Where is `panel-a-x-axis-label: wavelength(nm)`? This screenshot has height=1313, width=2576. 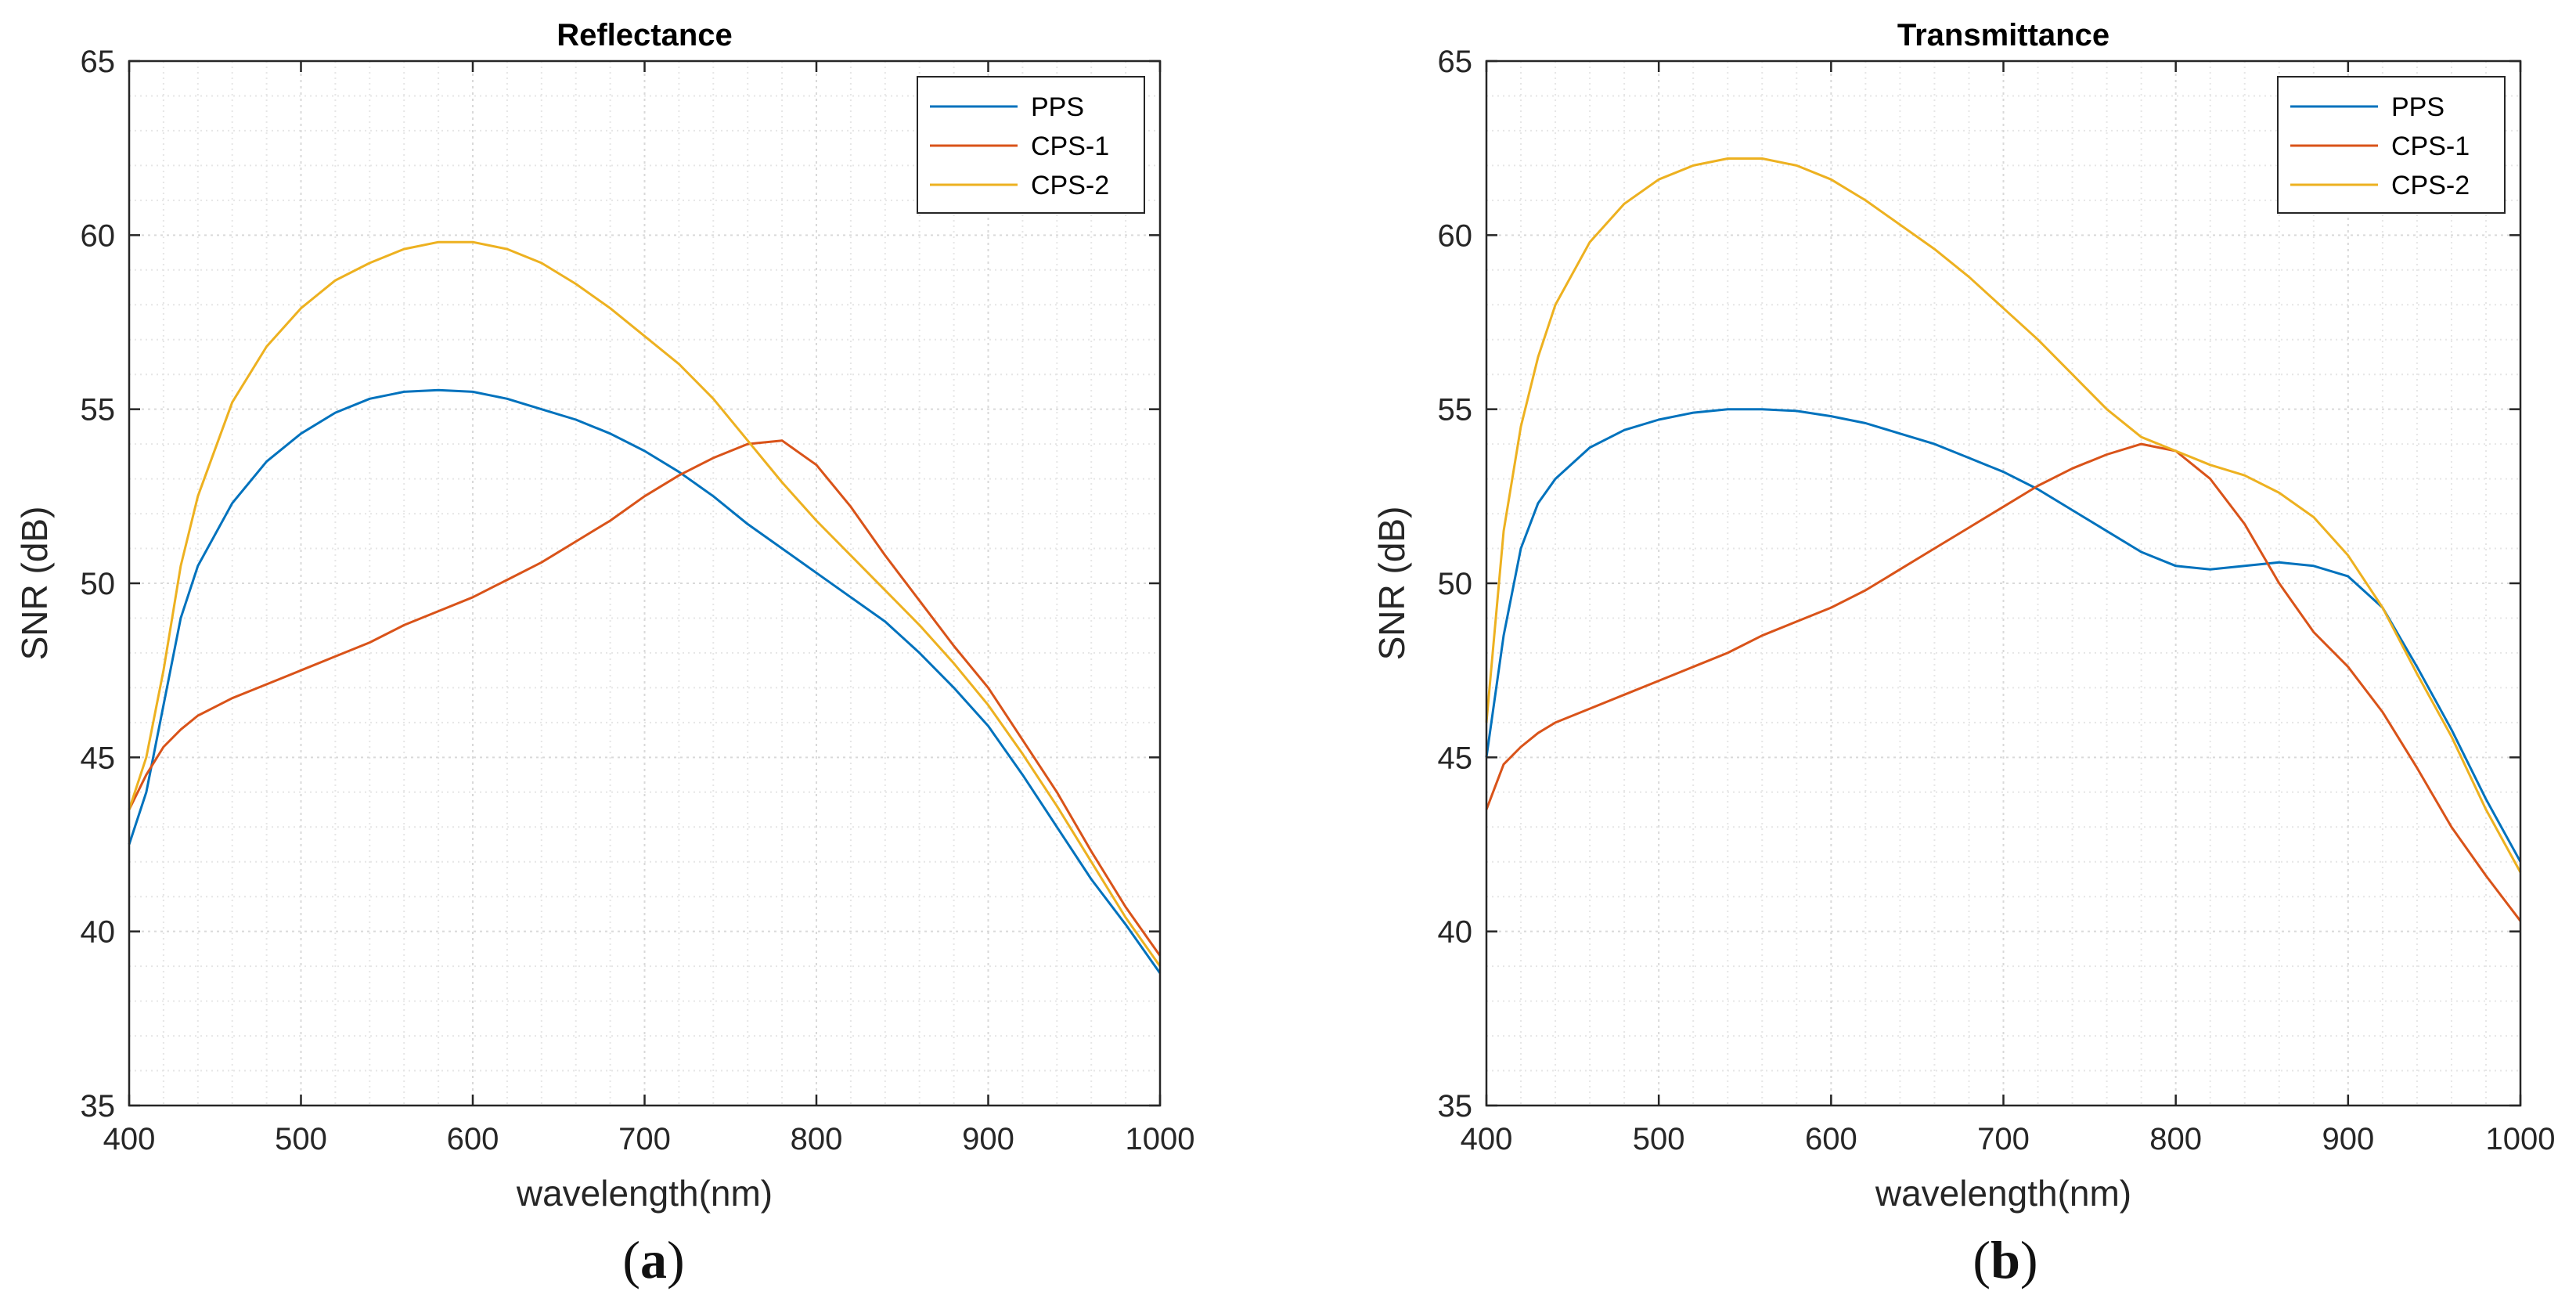 panel-a-x-axis-label: wavelength(nm) is located at coordinates (644, 1193).